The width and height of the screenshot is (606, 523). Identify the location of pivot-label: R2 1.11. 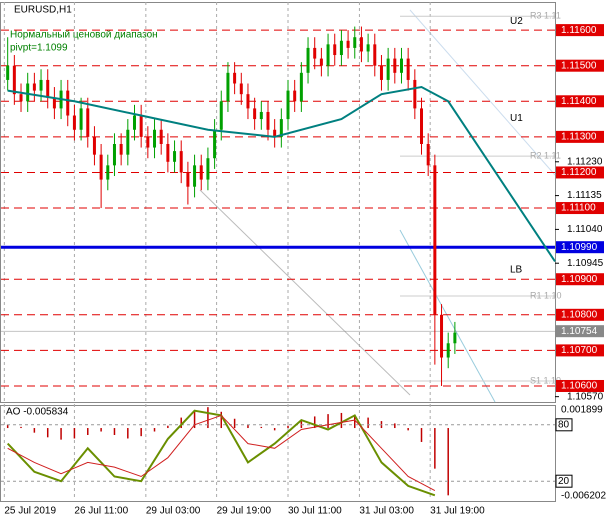
(545, 155).